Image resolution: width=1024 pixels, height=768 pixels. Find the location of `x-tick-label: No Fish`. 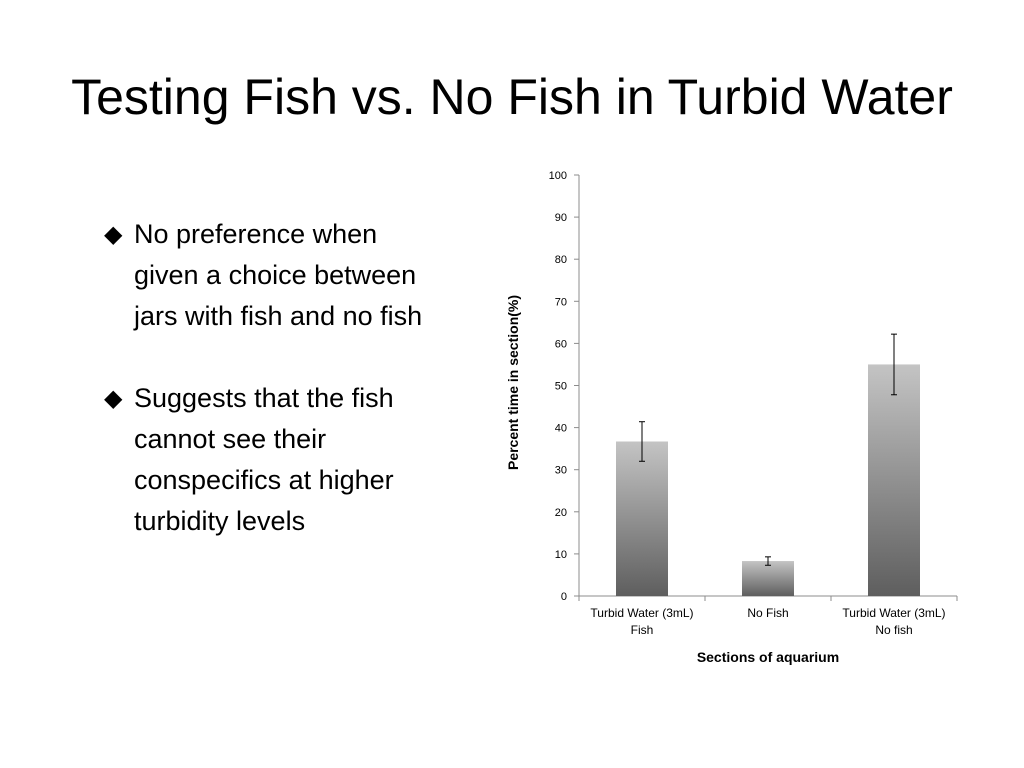

x-tick-label: No Fish is located at coordinates (767, 613).